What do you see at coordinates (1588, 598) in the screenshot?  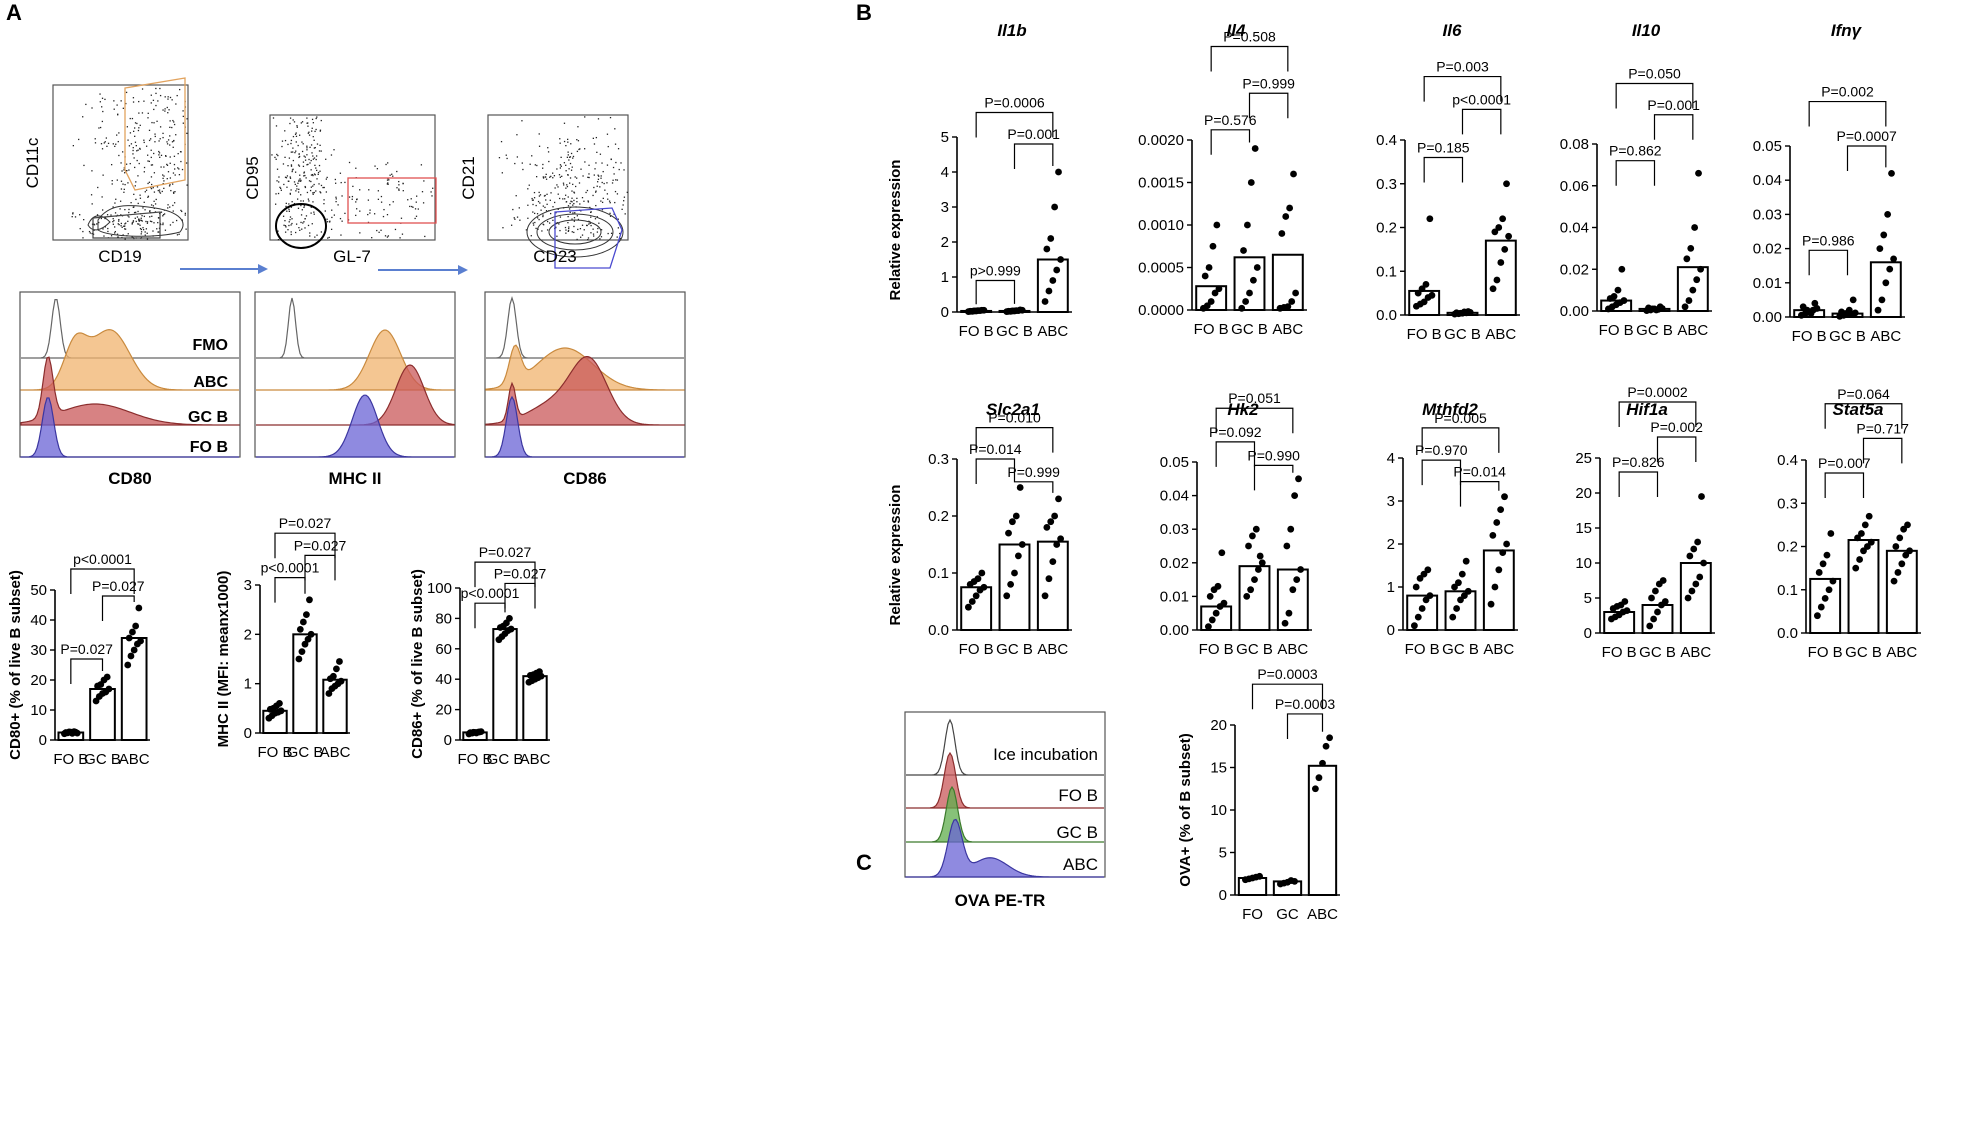 I see `y-tick-label: 5` at bounding box center [1588, 598].